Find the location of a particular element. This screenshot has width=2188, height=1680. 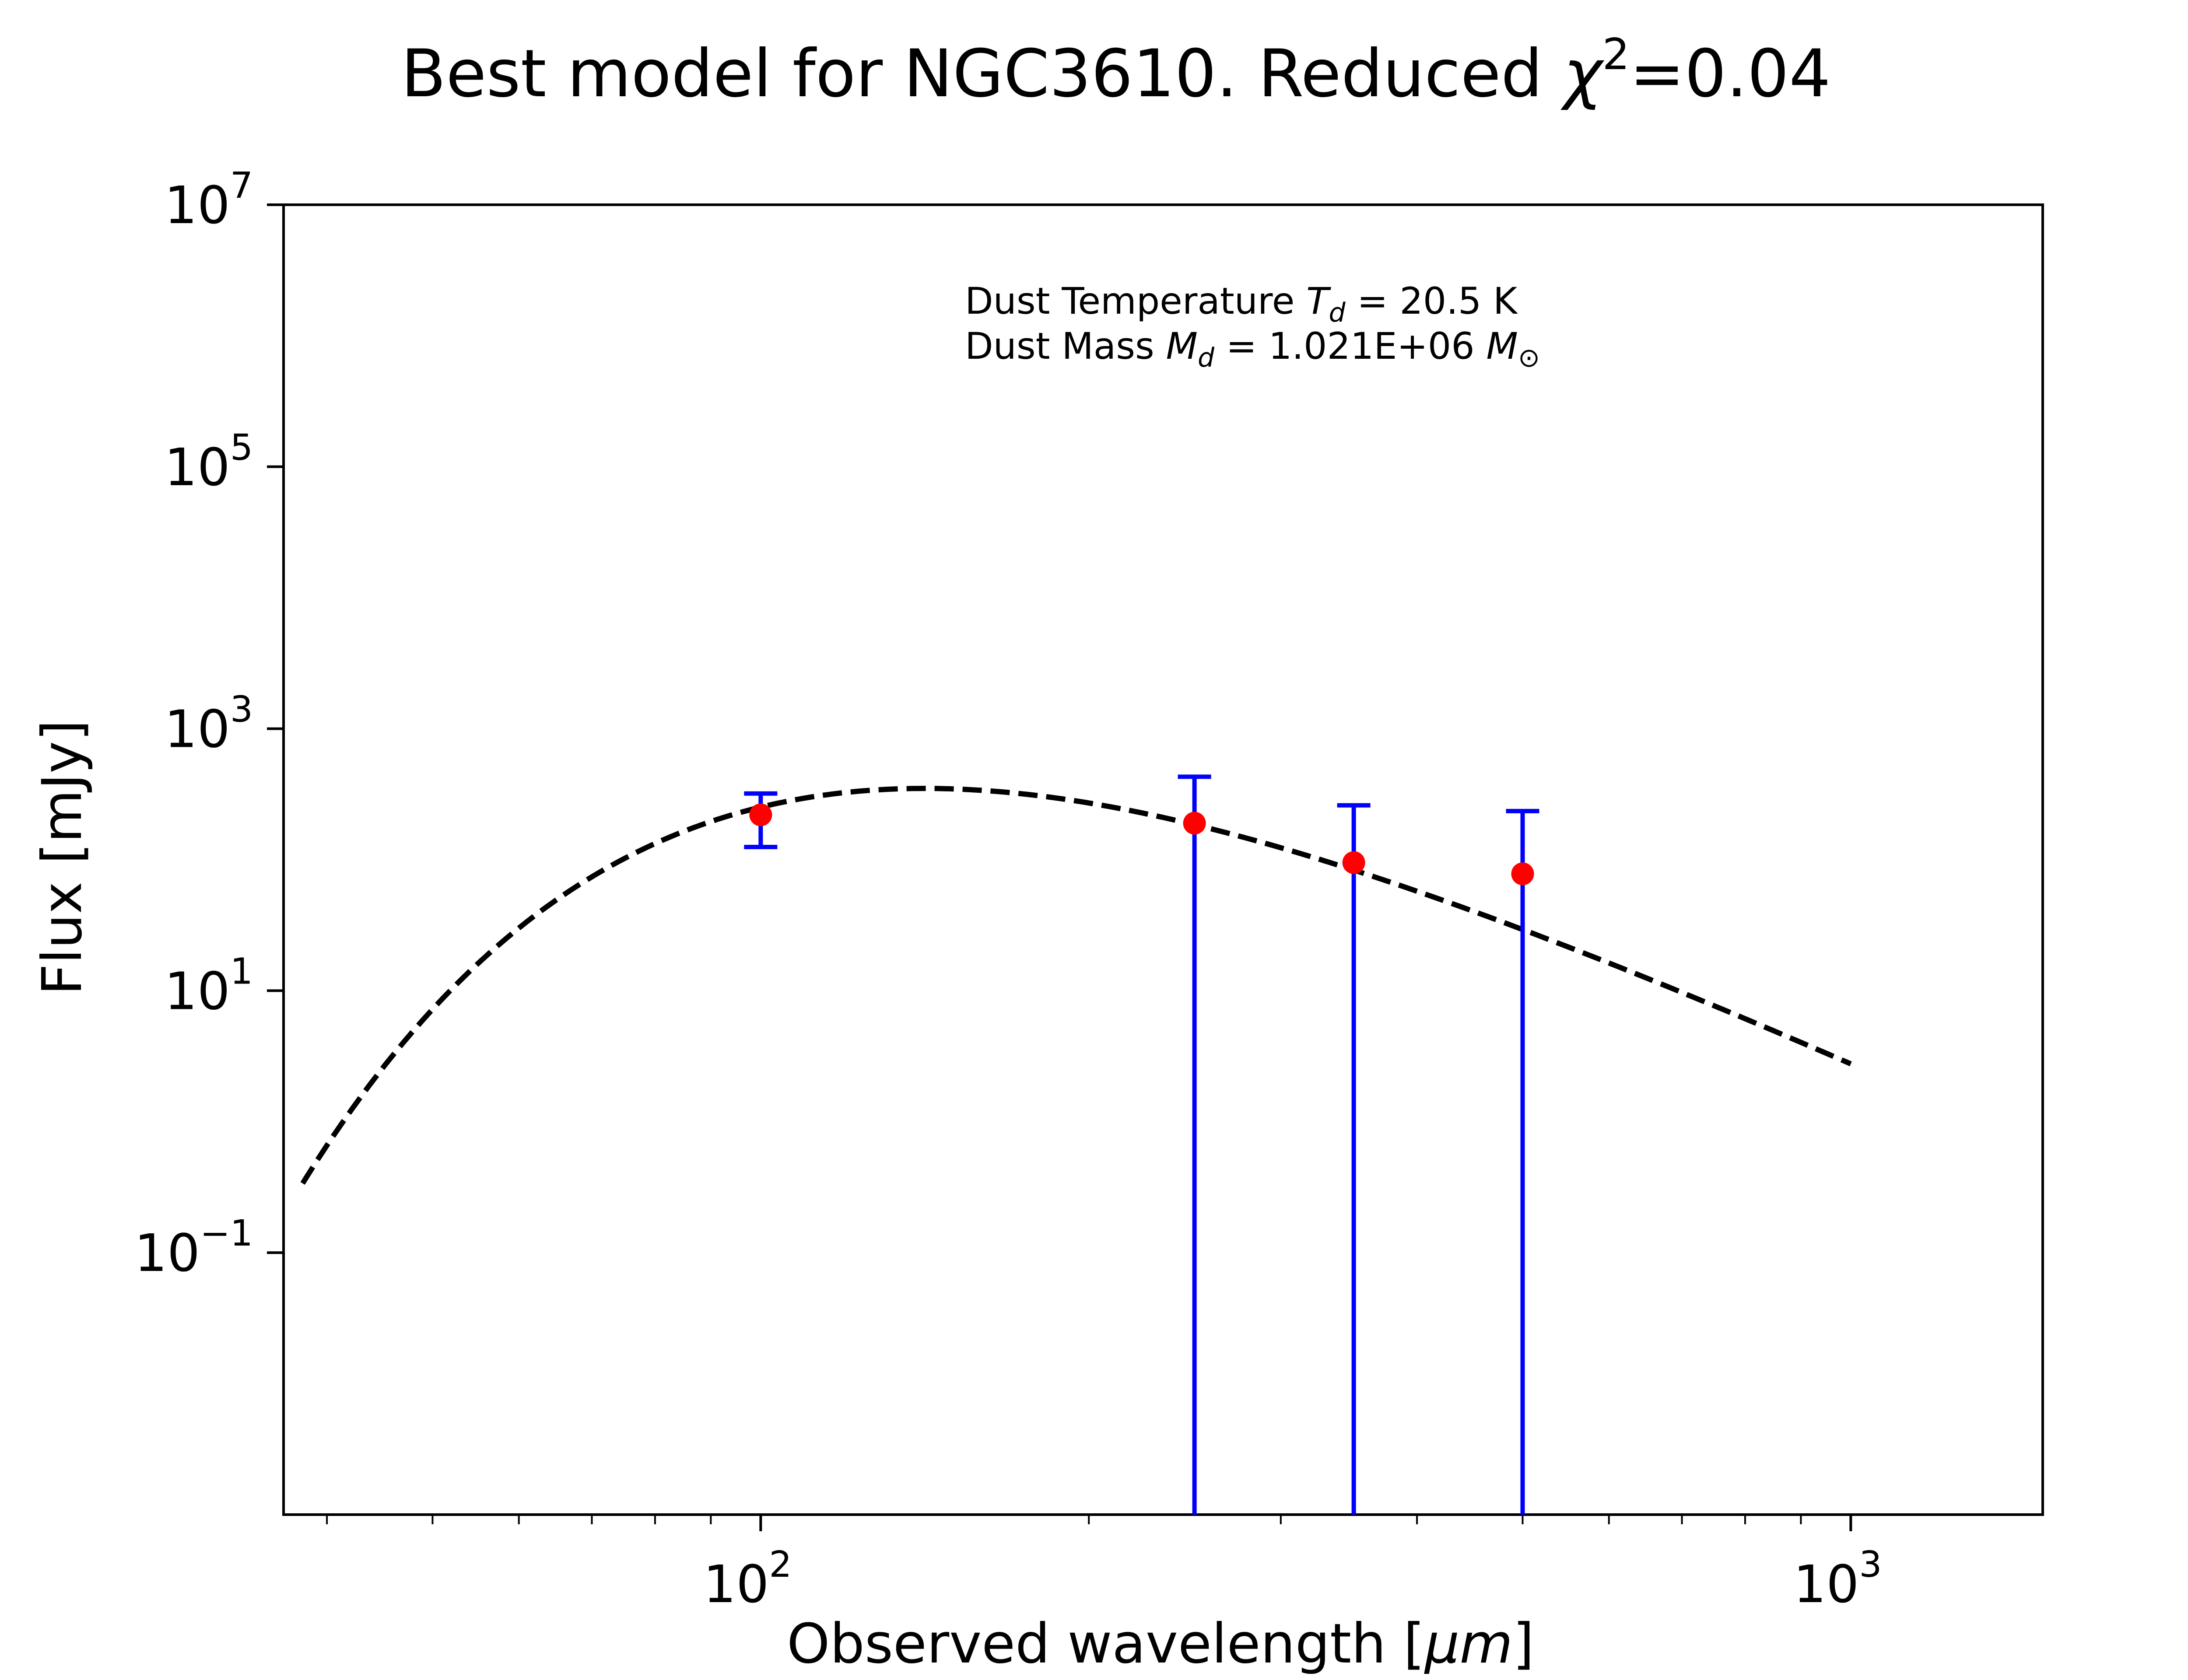

x-tick-label: 10² is located at coordinates (747, 1579).